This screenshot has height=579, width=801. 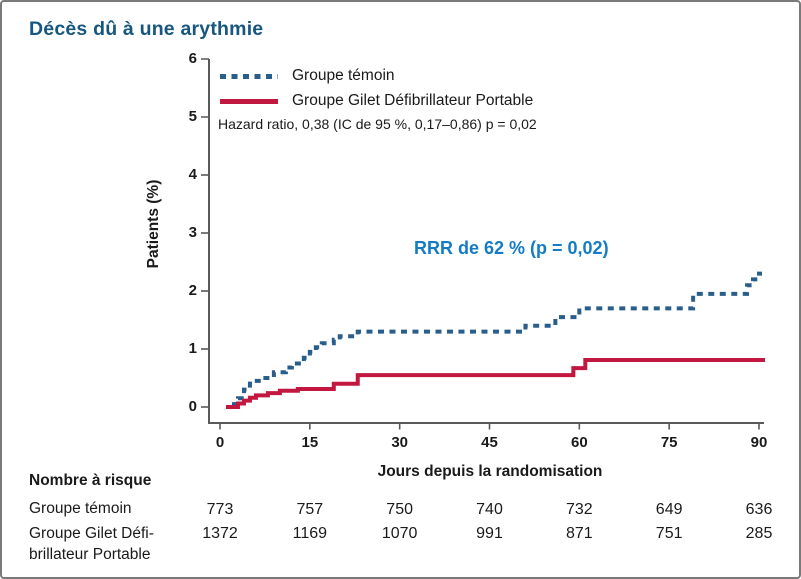 What do you see at coordinates (343, 75) in the screenshot?
I see `legend-label-temoin: Groupe témoin` at bounding box center [343, 75].